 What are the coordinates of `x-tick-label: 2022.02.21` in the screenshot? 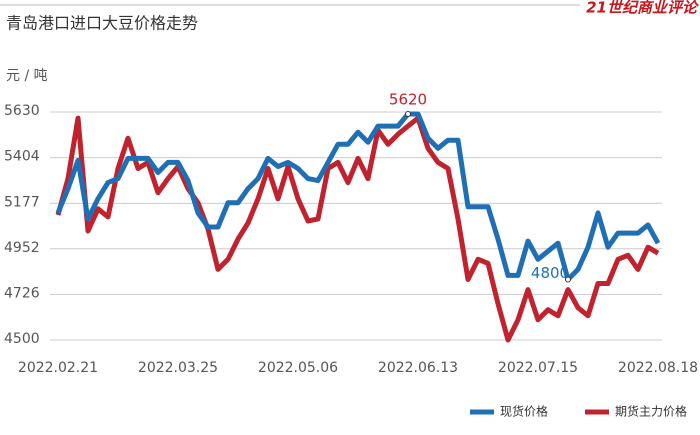 It's located at (58, 368).